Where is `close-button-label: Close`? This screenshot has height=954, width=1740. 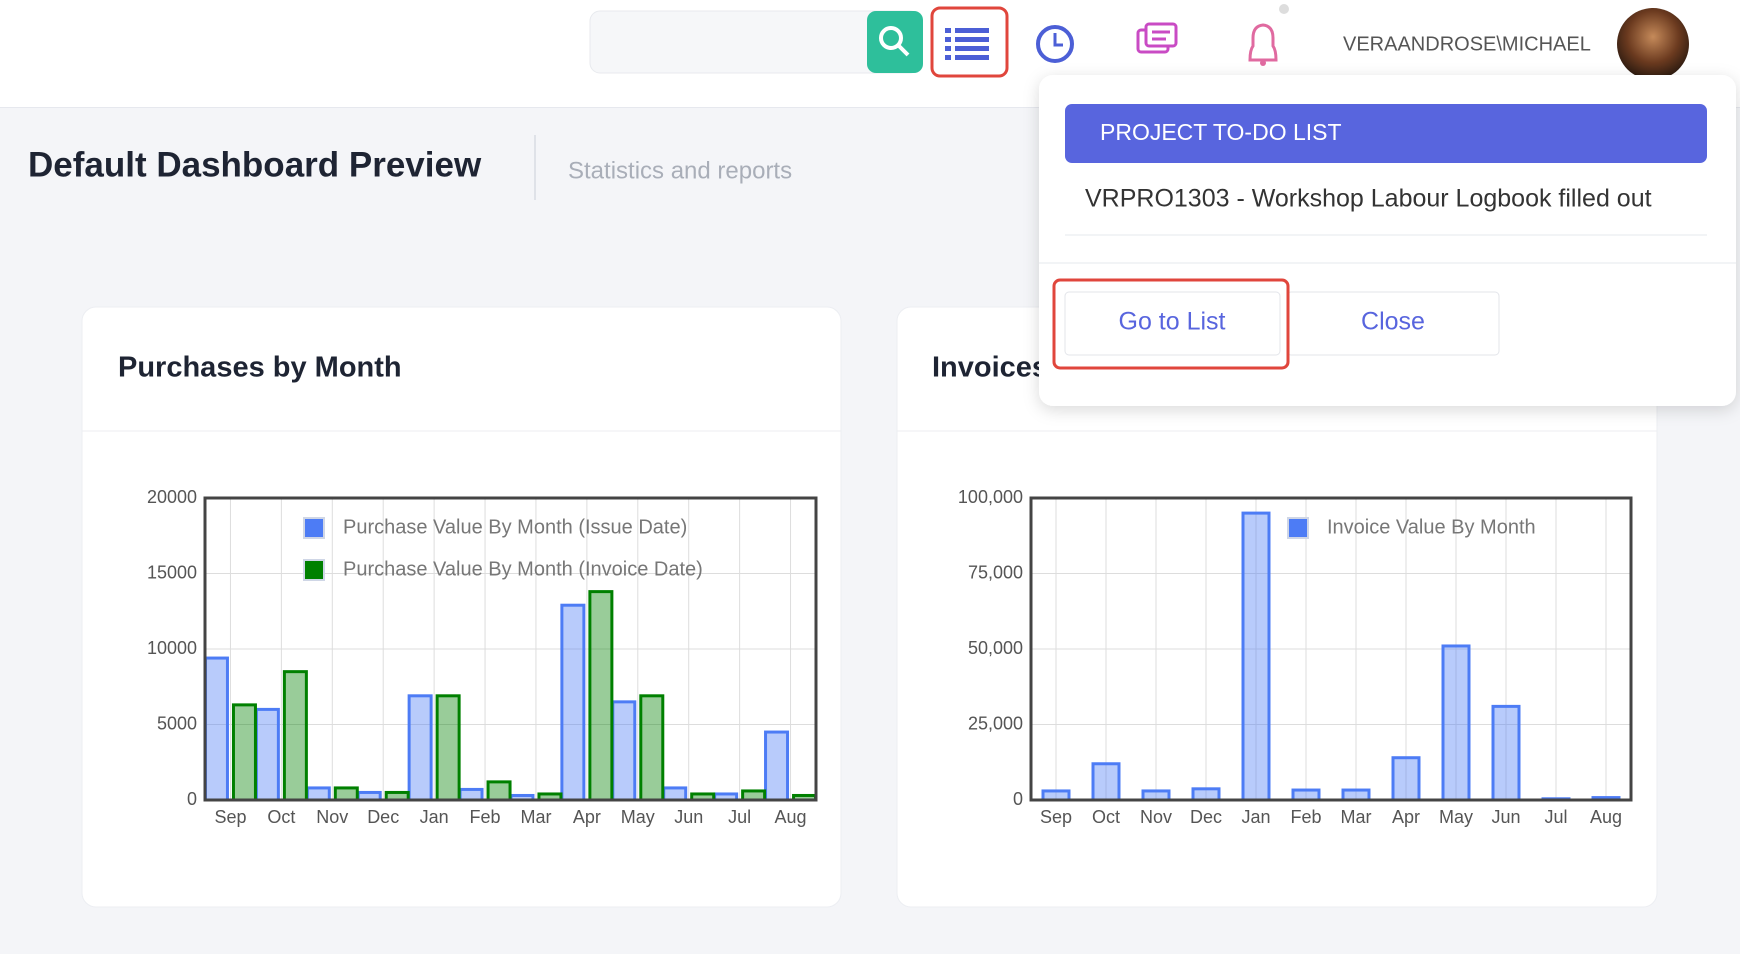 close-button-label: Close is located at coordinates (1393, 322).